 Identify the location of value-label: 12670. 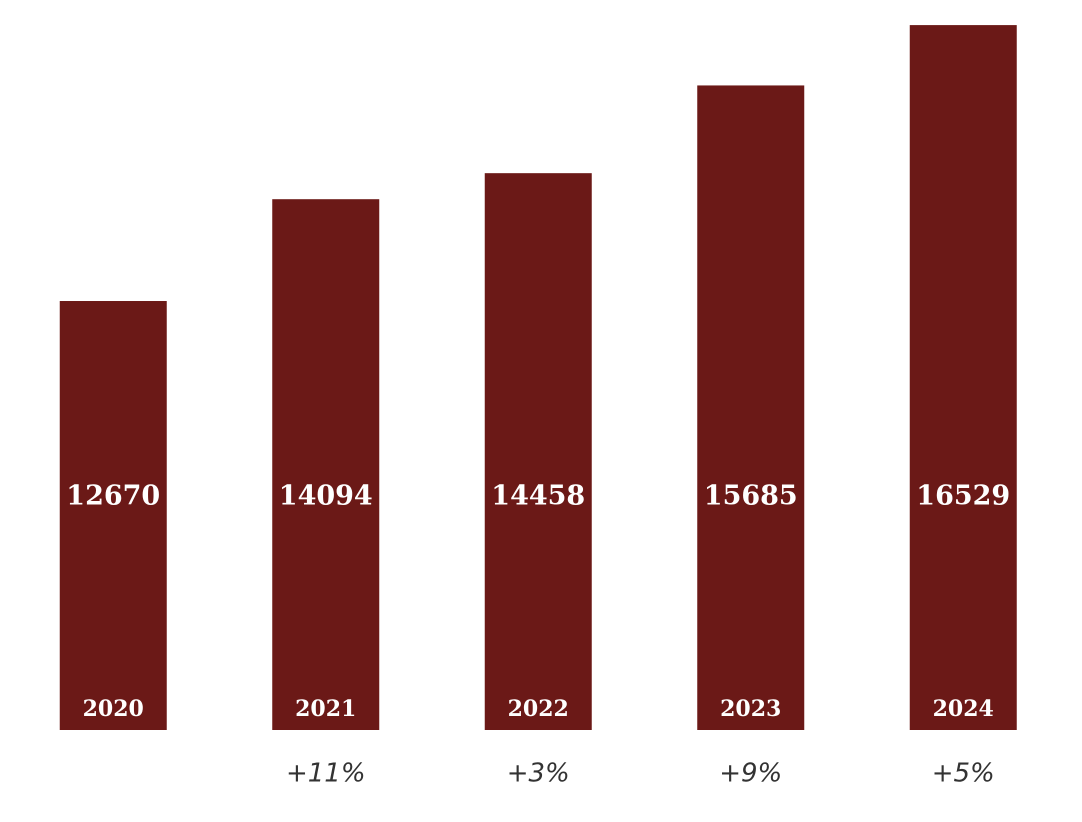
(113, 496).